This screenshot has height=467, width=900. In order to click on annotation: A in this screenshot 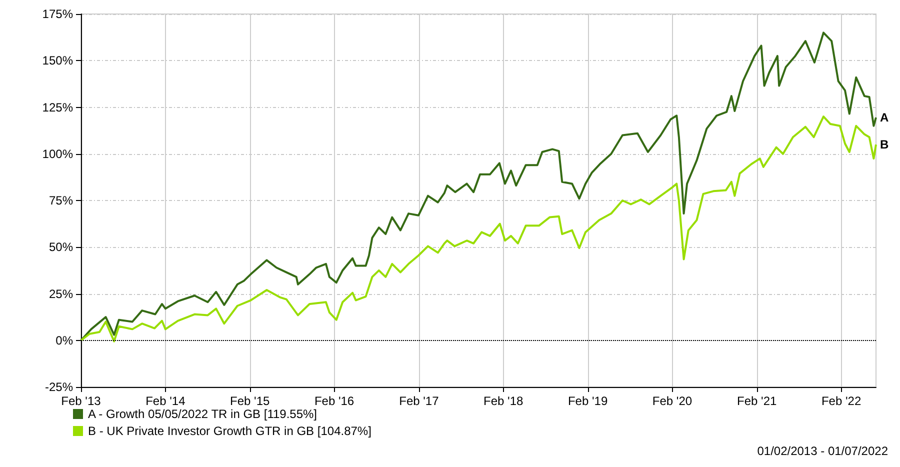, I will do `click(884, 117)`.